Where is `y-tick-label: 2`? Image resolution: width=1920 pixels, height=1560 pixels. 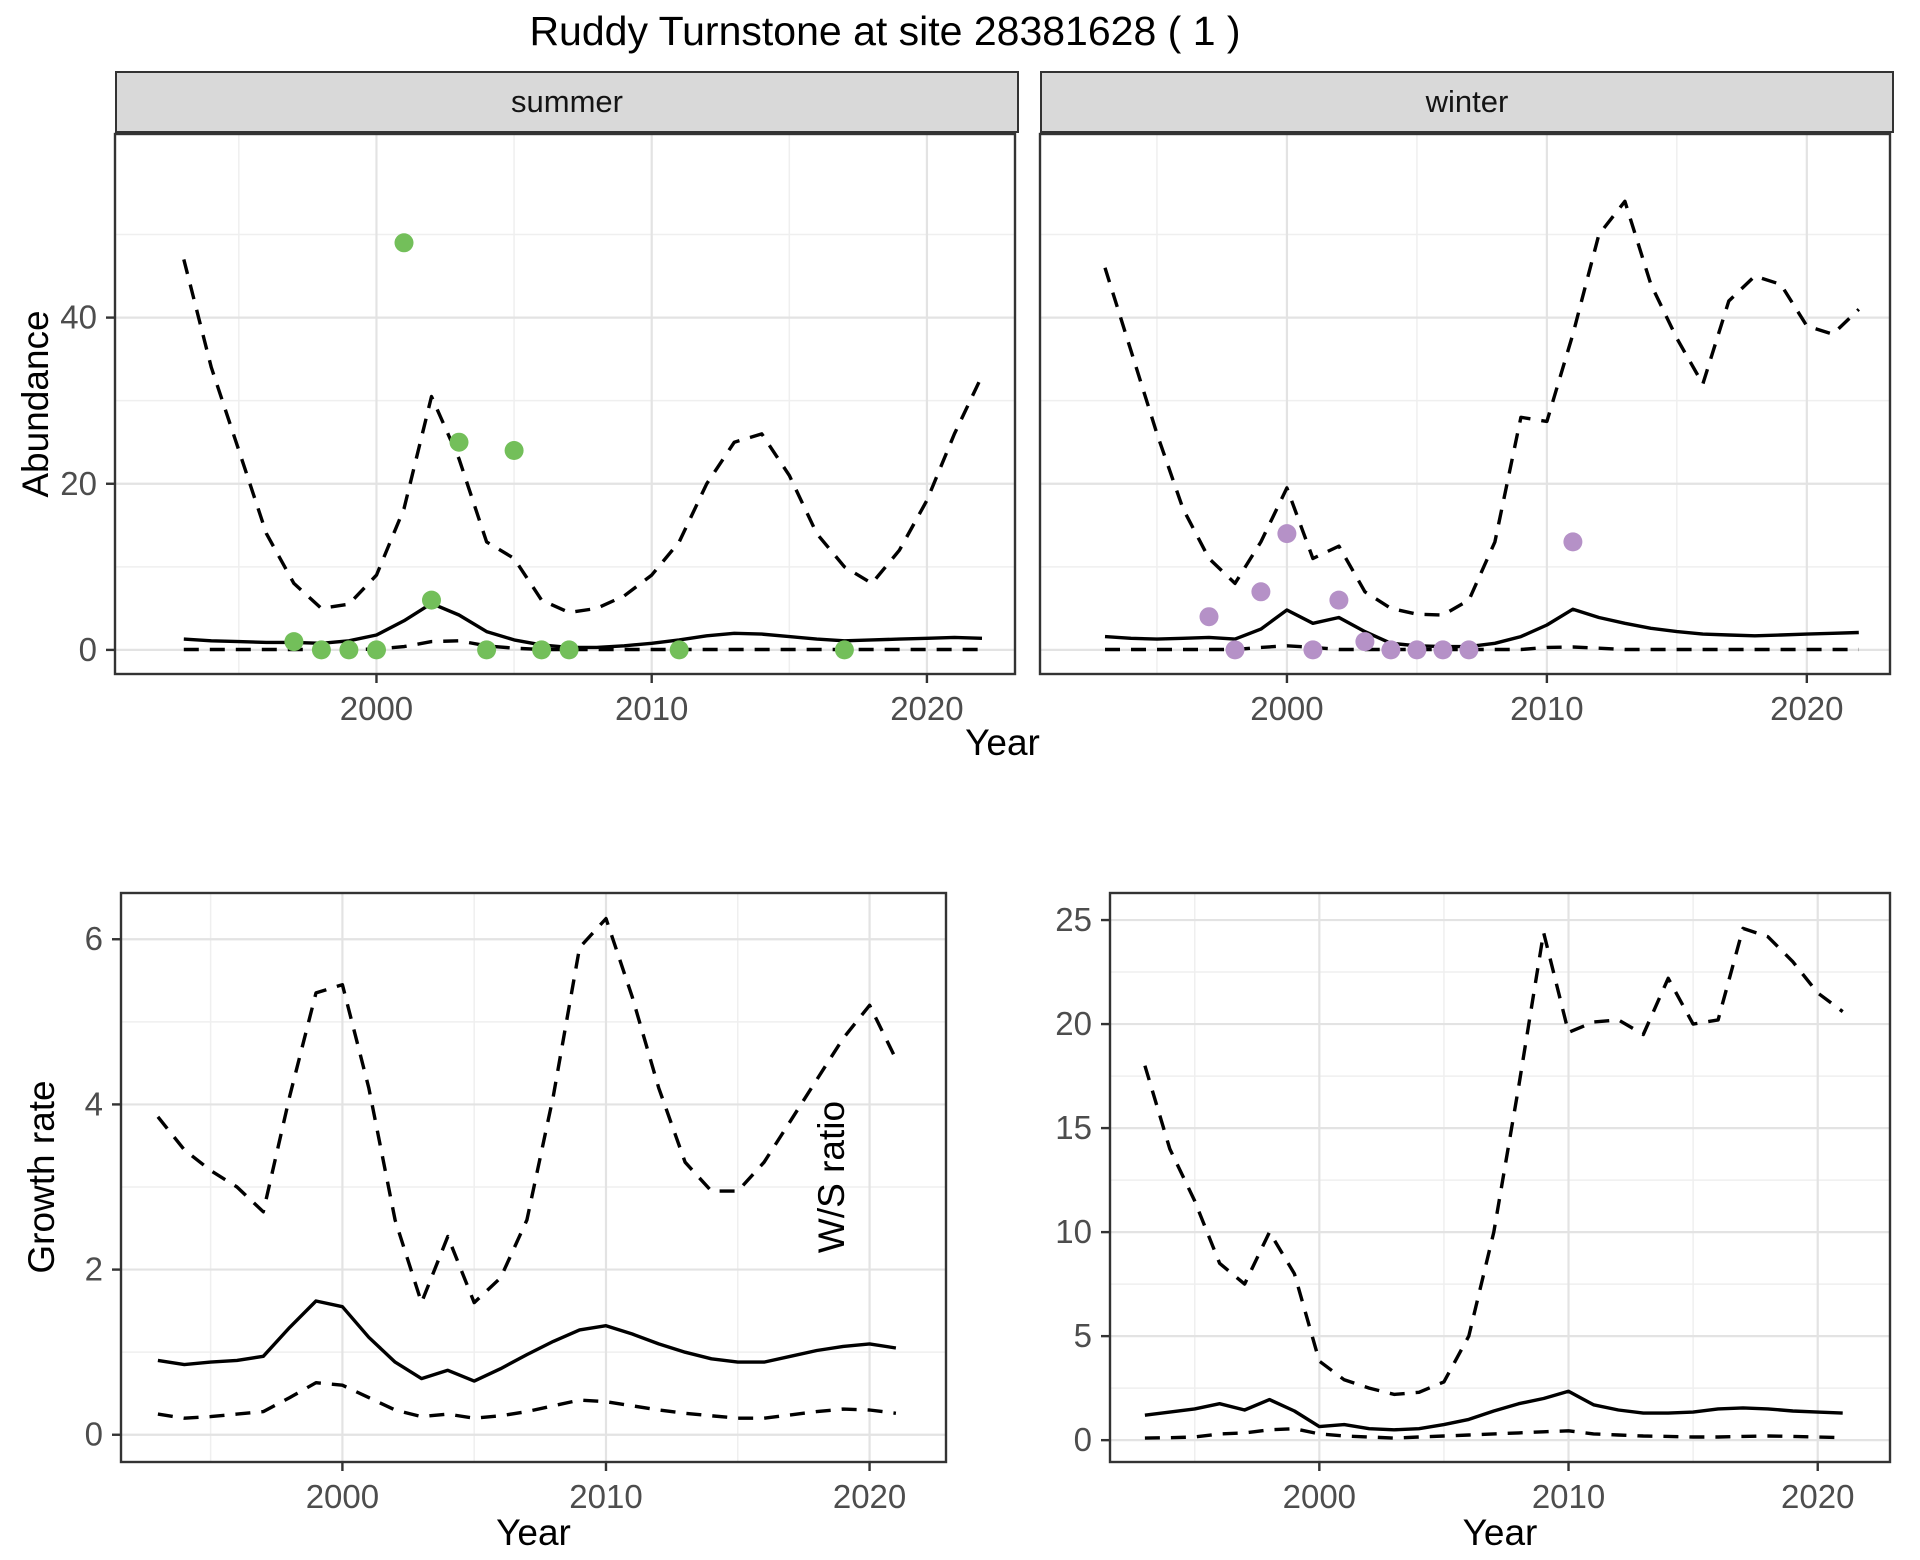 y-tick-label: 2 is located at coordinates (94, 1269).